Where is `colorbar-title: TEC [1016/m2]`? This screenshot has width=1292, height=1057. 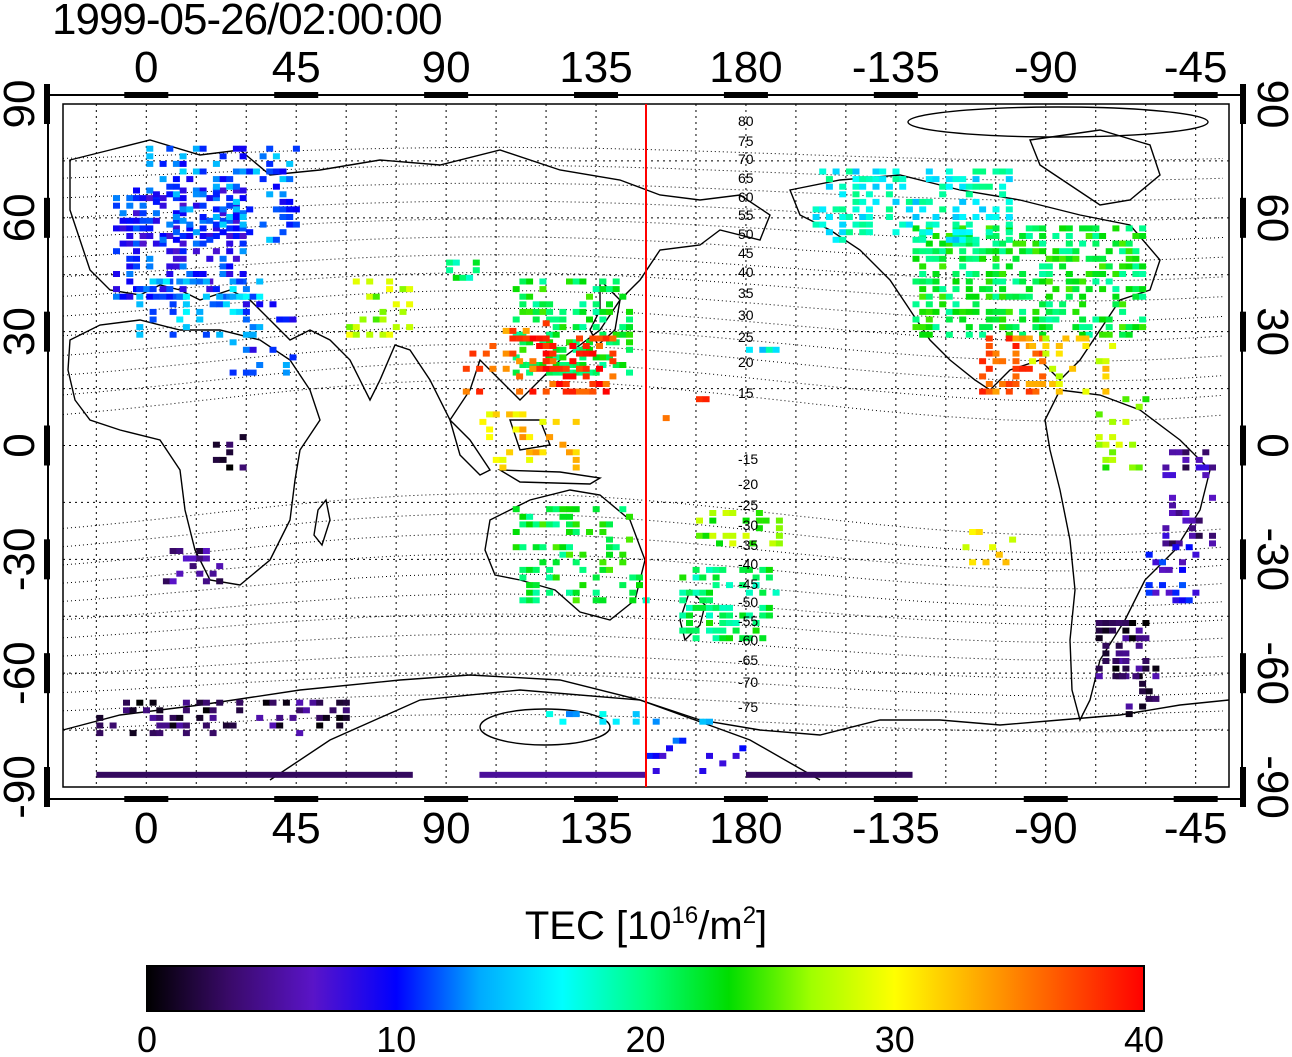 colorbar-title: TEC [1016/m2] is located at coordinates (646, 926).